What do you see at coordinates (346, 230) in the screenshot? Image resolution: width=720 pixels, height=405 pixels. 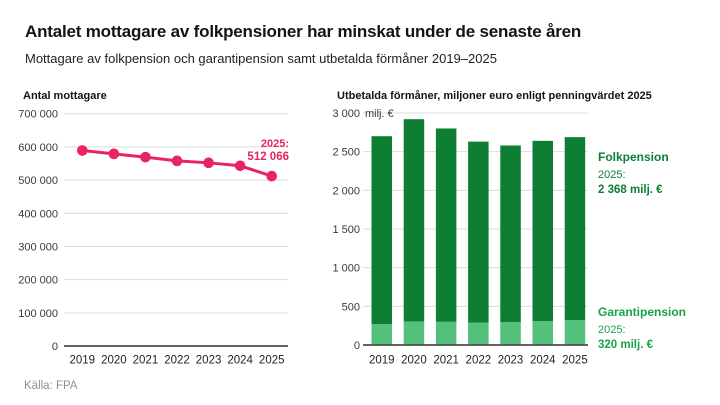 I see `y-tick-label: 1 500` at bounding box center [346, 230].